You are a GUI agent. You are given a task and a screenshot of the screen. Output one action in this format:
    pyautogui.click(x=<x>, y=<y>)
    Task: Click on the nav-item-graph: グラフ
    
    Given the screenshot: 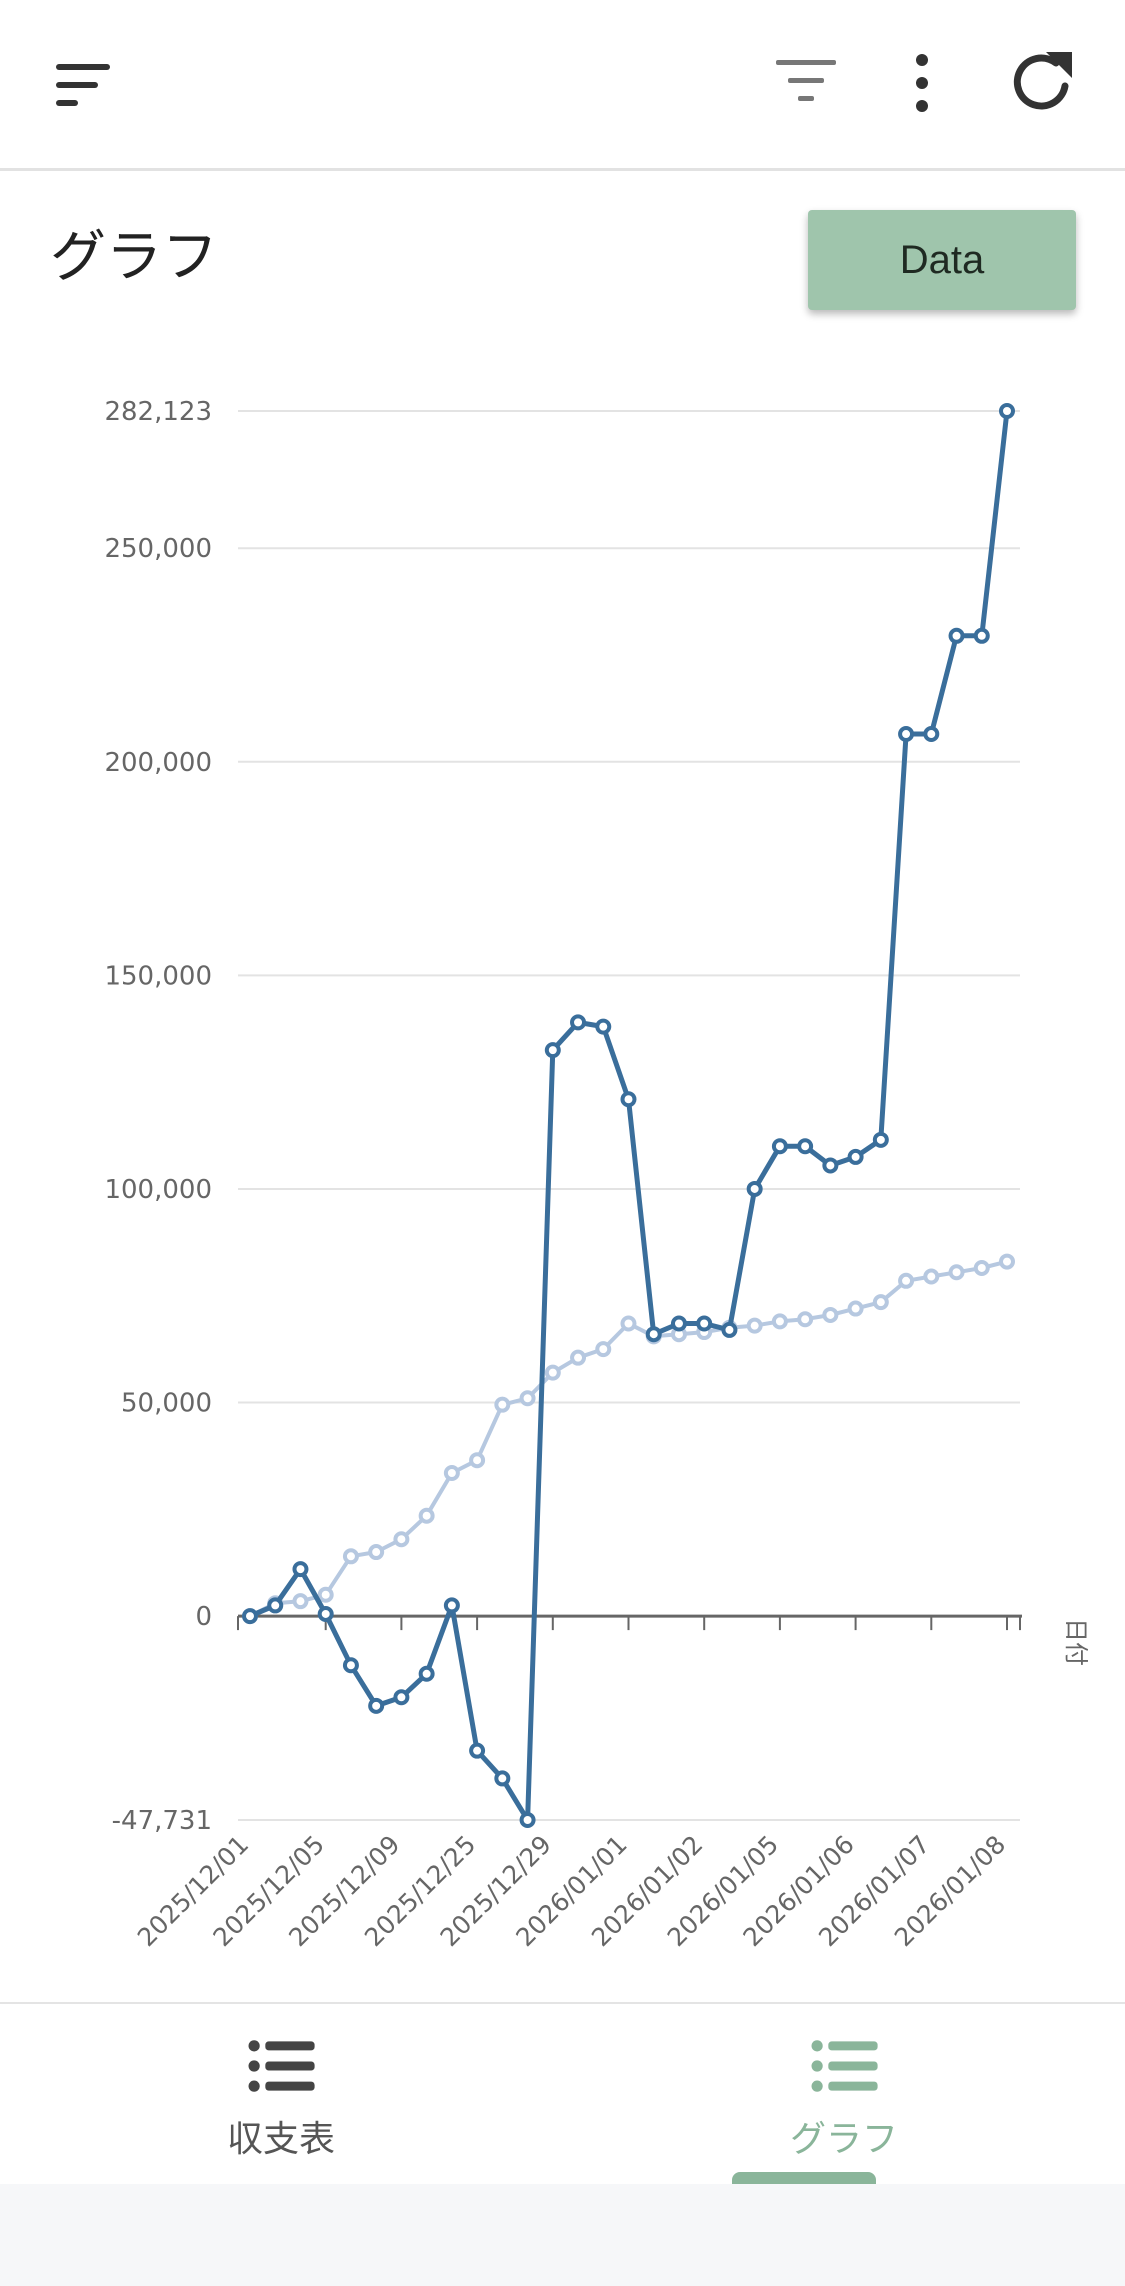 What is the action you would take?
    pyautogui.click(x=844, y=2095)
    